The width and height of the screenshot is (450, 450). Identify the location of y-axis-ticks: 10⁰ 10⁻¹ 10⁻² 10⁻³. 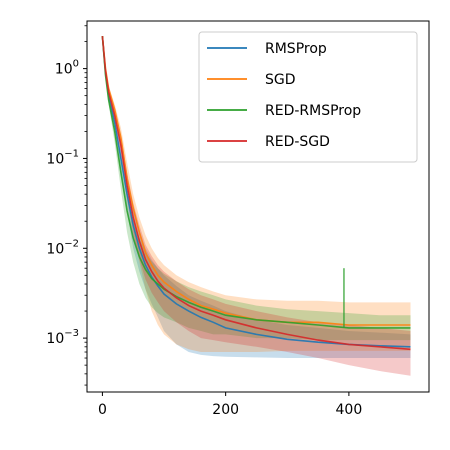
(66, 205).